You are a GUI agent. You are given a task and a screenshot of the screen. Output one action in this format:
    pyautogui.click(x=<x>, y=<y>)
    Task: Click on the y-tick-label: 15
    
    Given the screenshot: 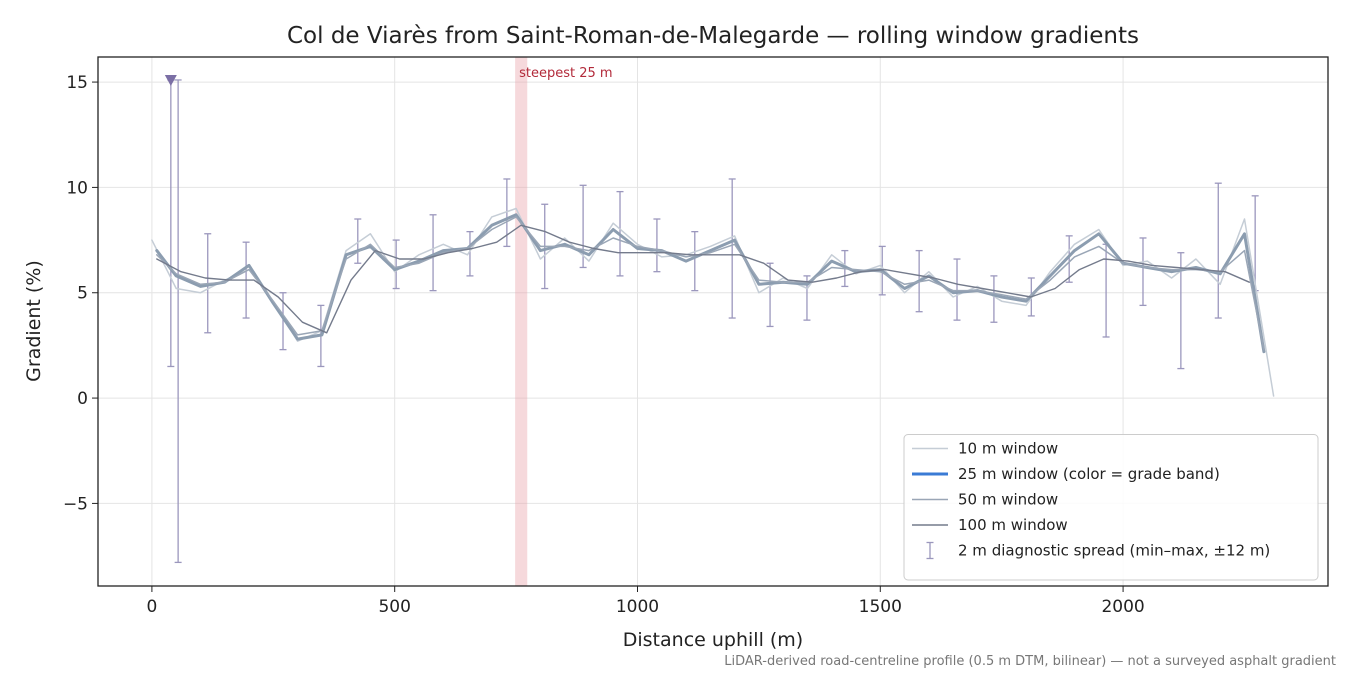 What is the action you would take?
    pyautogui.click(x=77, y=83)
    